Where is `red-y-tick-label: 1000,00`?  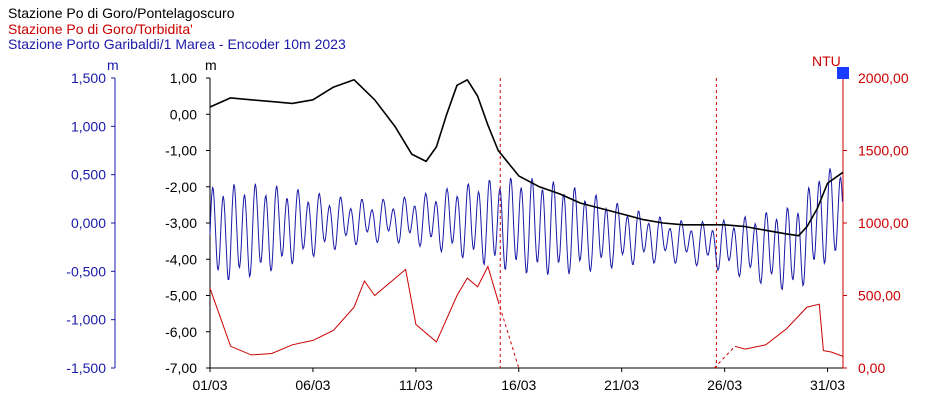 red-y-tick-label: 1000,00 is located at coordinates (883, 223).